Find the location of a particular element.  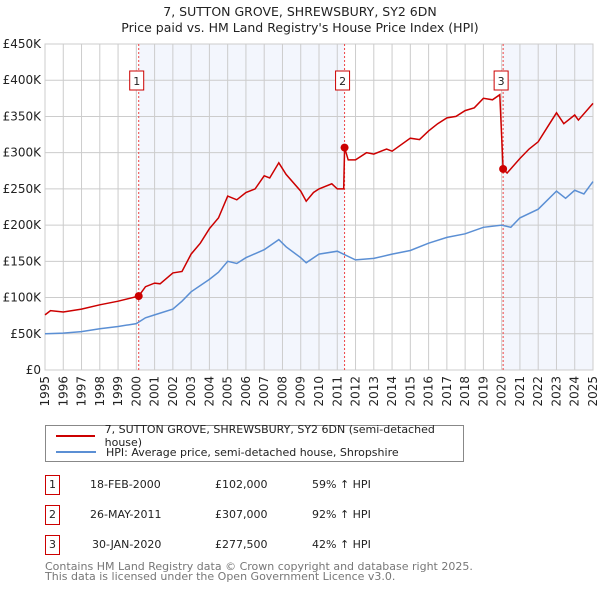

sale-row-3: 3 30-JAN-2020 £277,500 42% ↑ HPI is located at coordinates (255, 545).